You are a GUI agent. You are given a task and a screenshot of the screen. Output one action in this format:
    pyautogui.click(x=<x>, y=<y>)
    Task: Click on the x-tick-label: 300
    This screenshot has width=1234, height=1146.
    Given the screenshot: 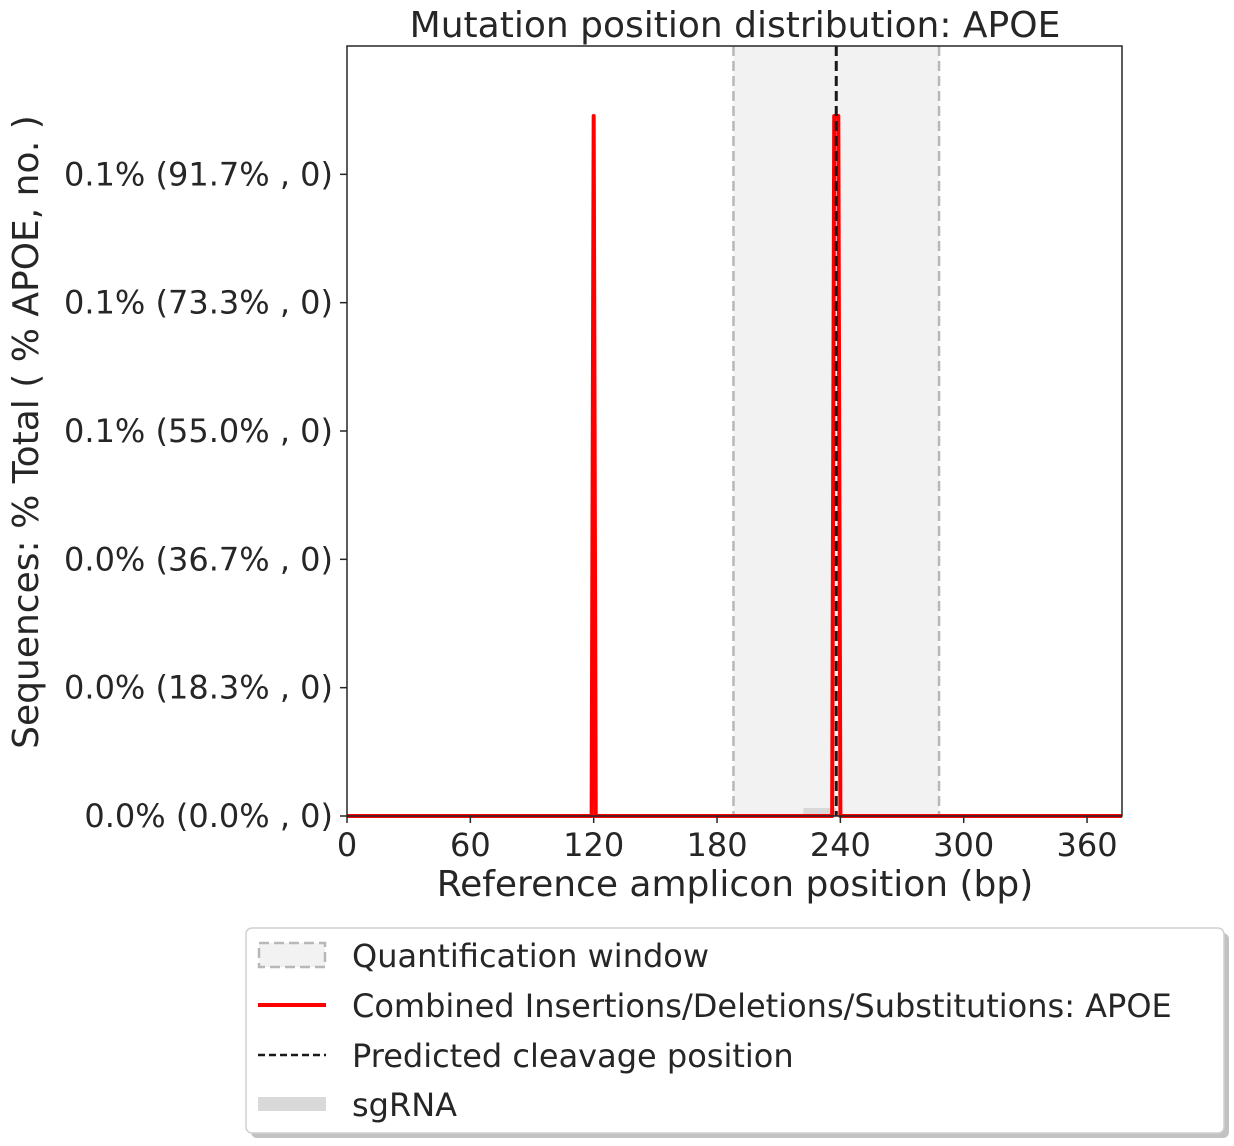 What is the action you would take?
    pyautogui.click(x=963, y=845)
    